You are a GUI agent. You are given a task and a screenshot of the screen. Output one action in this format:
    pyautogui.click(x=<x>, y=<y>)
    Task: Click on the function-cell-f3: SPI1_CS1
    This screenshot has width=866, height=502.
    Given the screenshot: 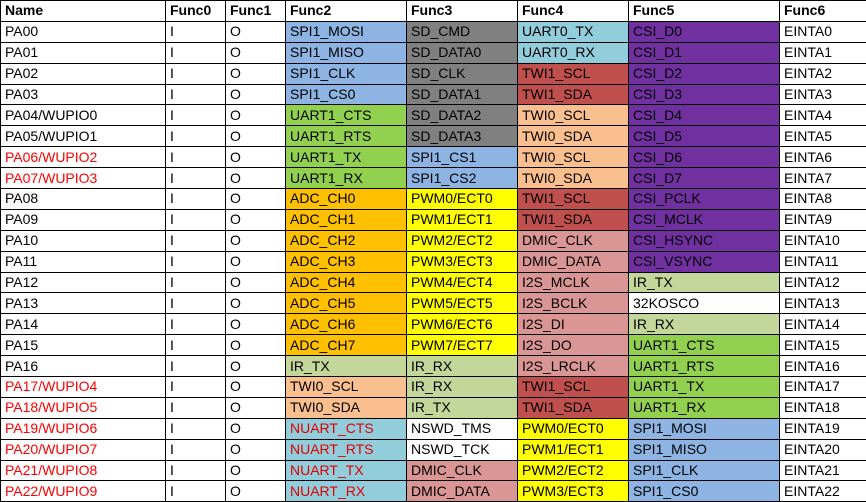 What is the action you would take?
    pyautogui.click(x=462, y=157)
    